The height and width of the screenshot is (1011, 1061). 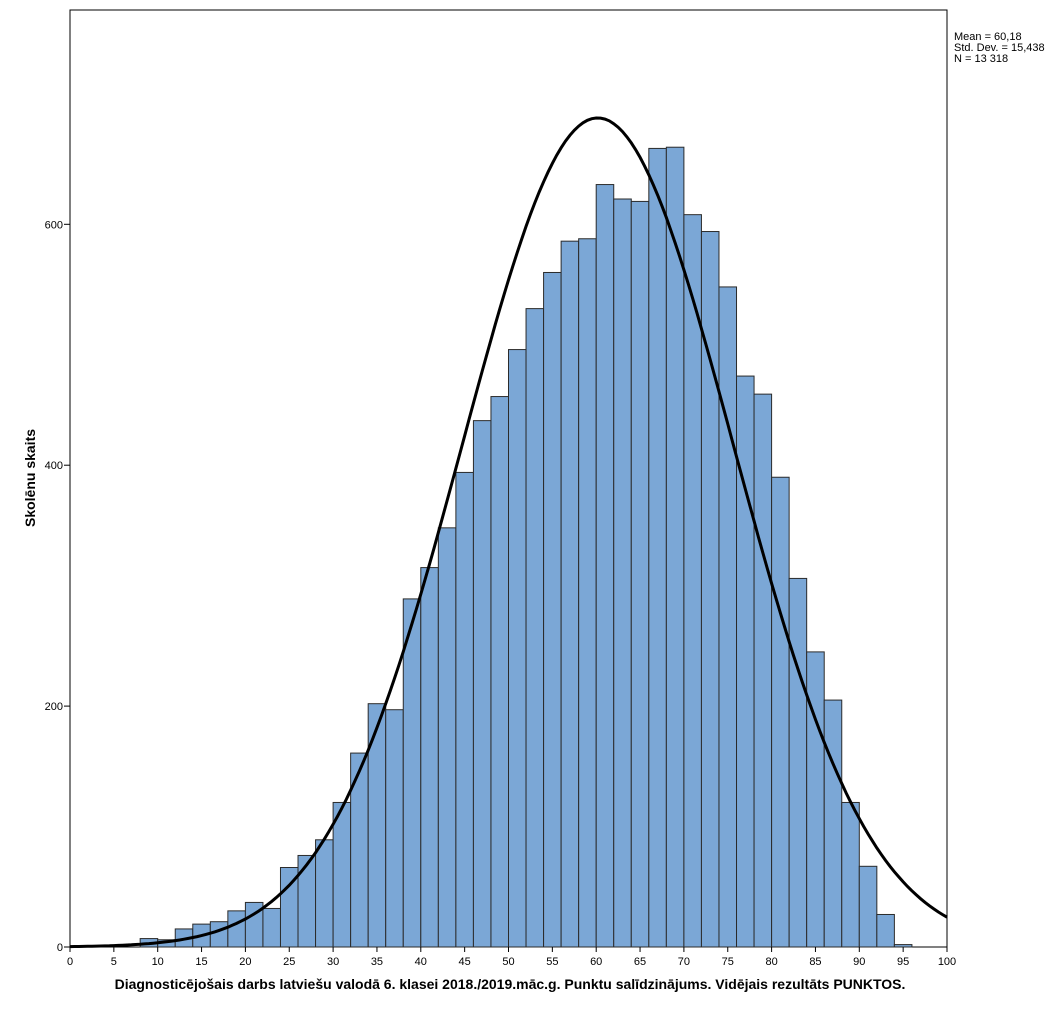 I want to click on y-tick-label: 600, so click(x=54, y=225).